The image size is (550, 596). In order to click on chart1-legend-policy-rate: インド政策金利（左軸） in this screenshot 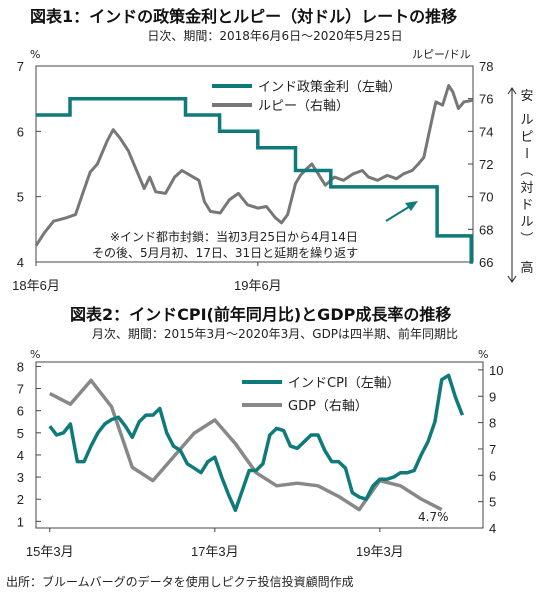, I will do `click(329, 87)`.